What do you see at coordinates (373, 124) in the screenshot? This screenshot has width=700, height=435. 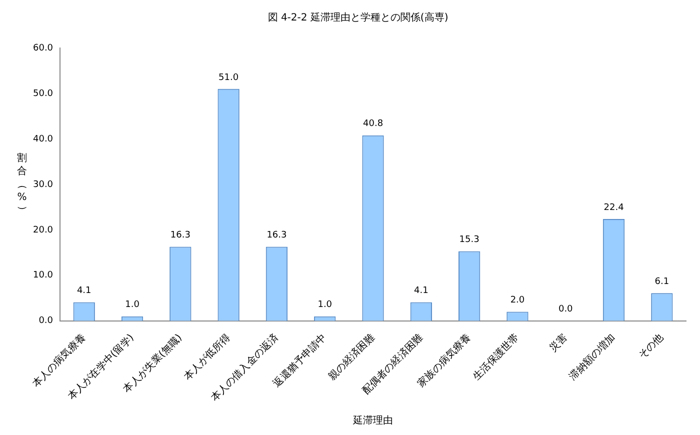 I see `data-label: 40.8` at bounding box center [373, 124].